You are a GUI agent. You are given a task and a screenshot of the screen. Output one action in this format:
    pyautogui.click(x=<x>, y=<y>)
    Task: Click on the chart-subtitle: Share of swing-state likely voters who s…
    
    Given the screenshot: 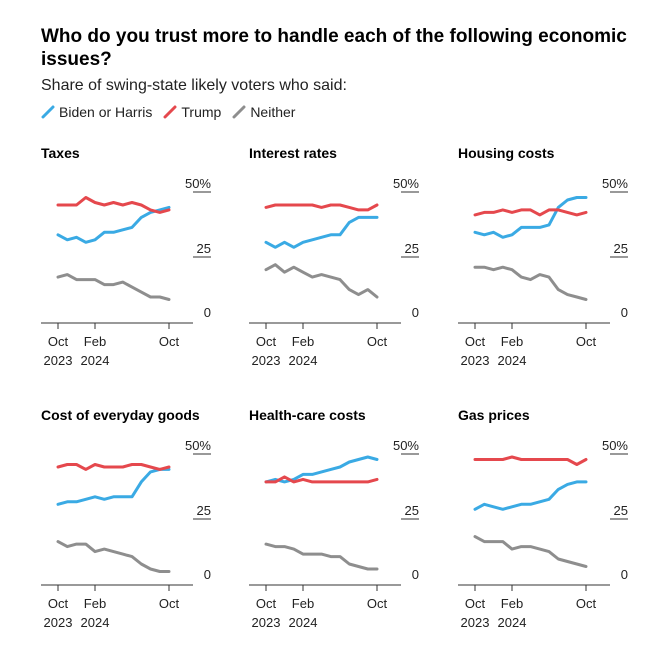 What is the action you would take?
    pyautogui.click(x=194, y=85)
    